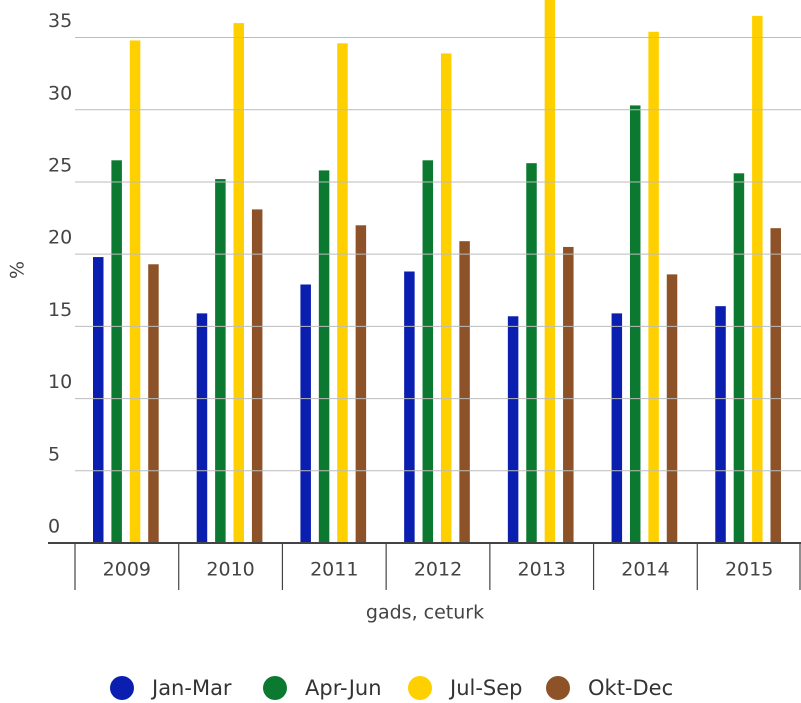  What do you see at coordinates (485, 688) in the screenshot?
I see `legend-label: Jul-Sep` at bounding box center [485, 688].